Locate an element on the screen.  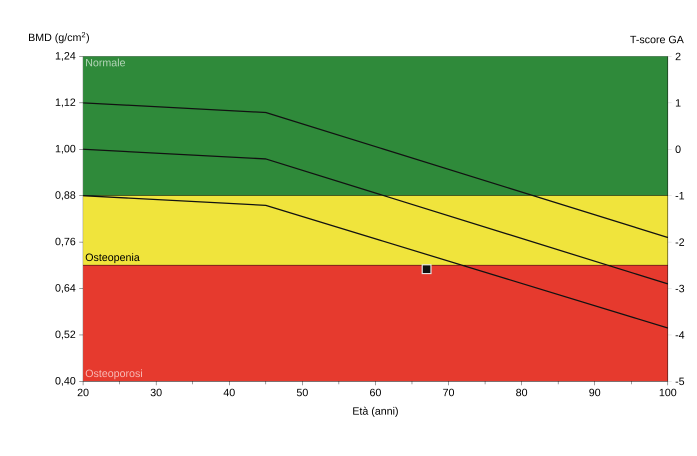
x-tick-label: 90 is located at coordinates (594, 392).